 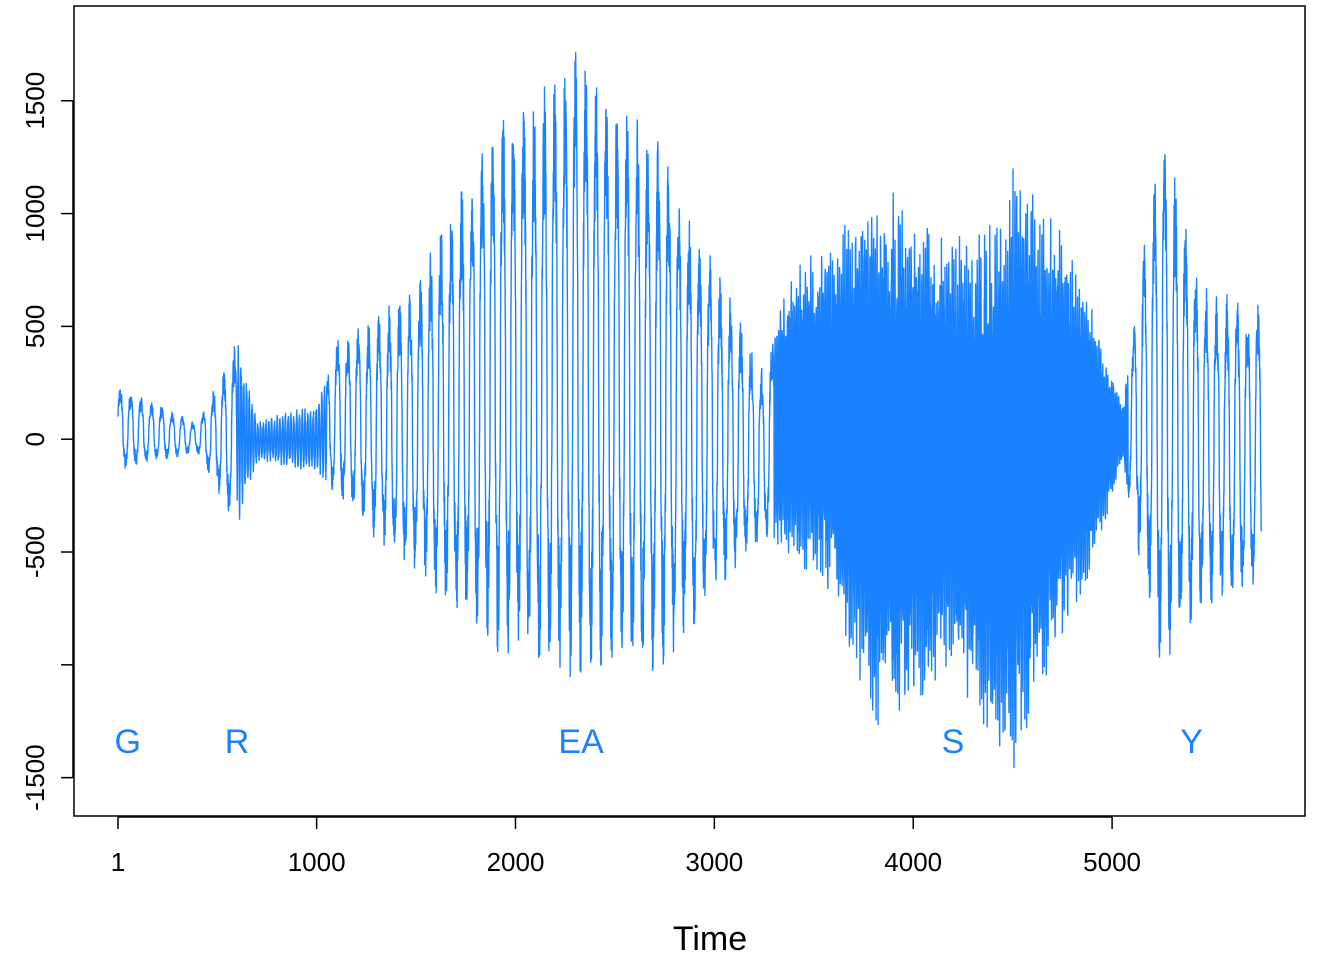 I want to click on y-tick-label: -1500, so click(x=35, y=777).